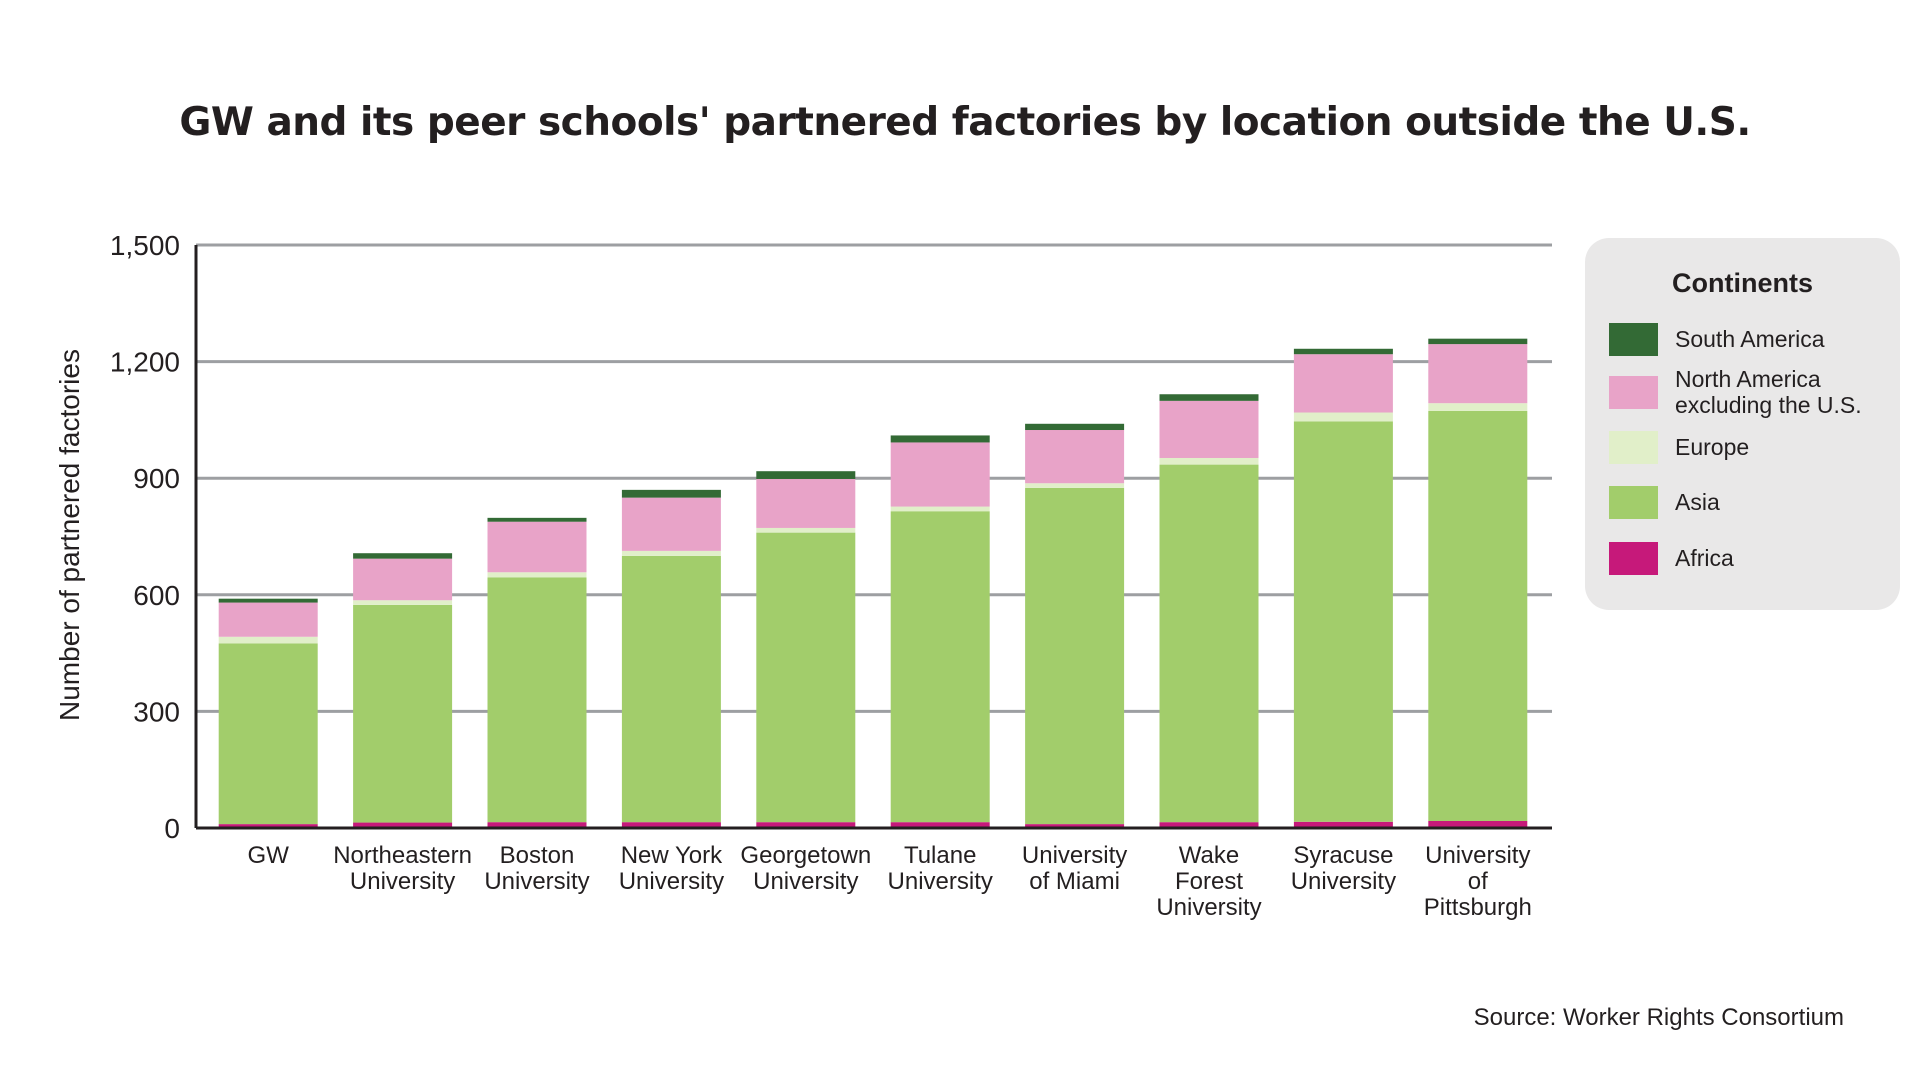 This screenshot has height=1067, width=1920. What do you see at coordinates (1478, 341) in the screenshot?
I see `bar-university-of-pittsburgh-south-america` at bounding box center [1478, 341].